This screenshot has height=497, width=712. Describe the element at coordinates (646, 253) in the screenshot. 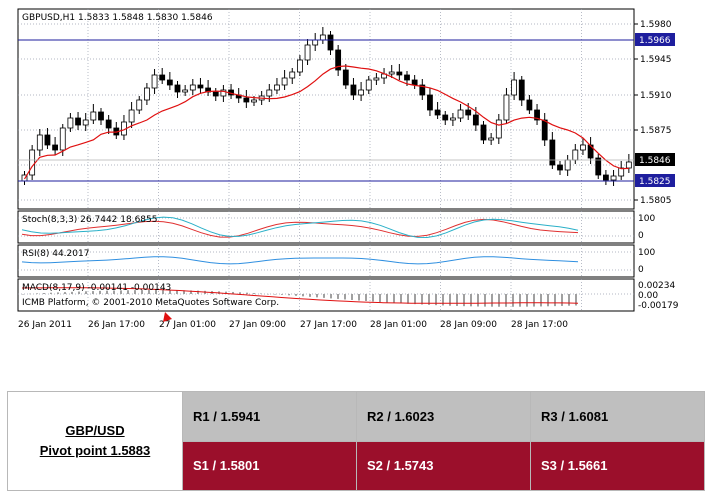

I see `rsi-scale-max: 100` at that location.